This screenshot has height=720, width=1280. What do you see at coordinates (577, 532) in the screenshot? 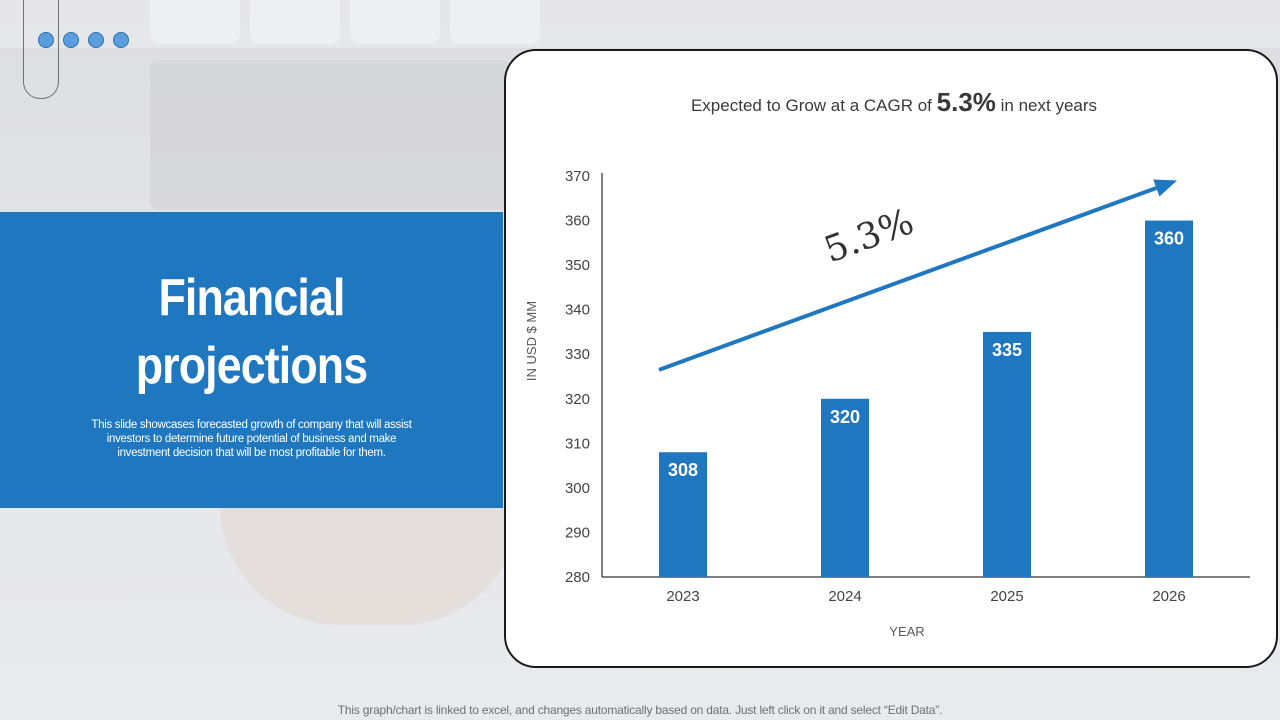
I see `y-tick-label: 290` at bounding box center [577, 532].